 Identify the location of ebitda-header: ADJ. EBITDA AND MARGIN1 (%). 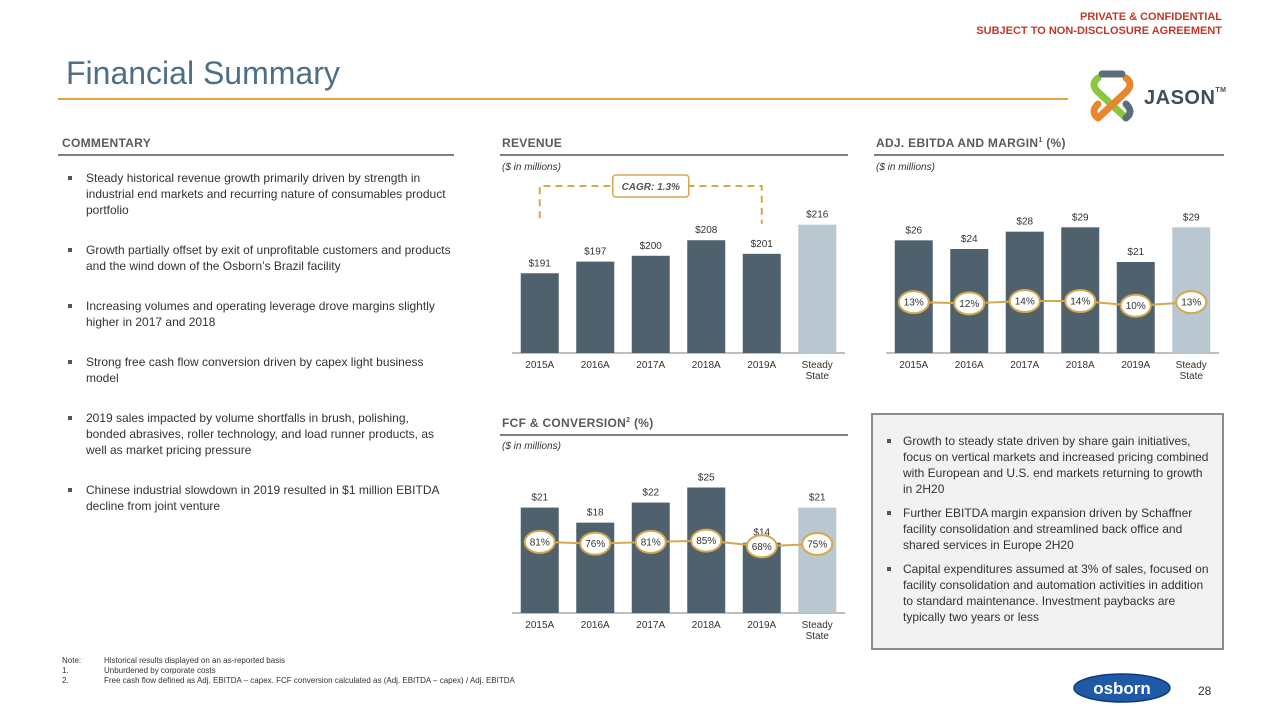
(971, 143).